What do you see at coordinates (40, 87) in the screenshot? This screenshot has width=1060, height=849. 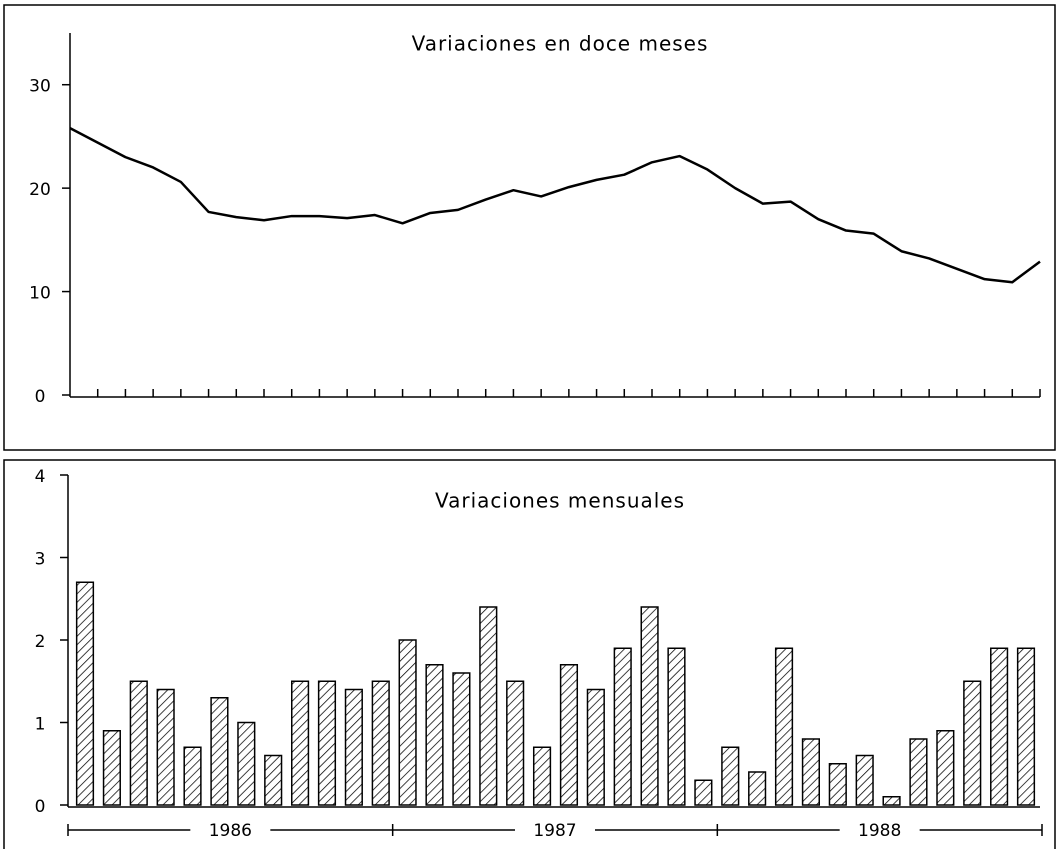 I see `y-tick-label: 30` at bounding box center [40, 87].